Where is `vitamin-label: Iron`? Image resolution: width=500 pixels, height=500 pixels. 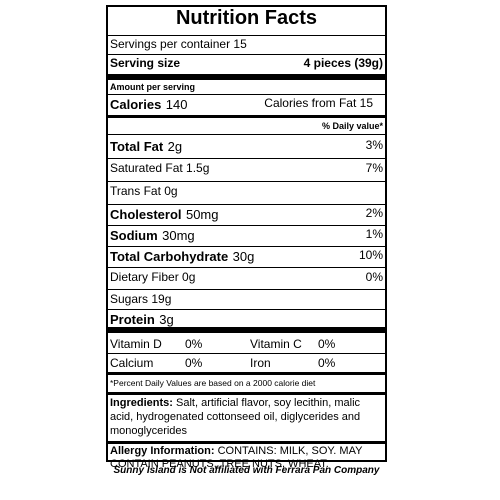
vitamin-label: Iron is located at coordinates (260, 363).